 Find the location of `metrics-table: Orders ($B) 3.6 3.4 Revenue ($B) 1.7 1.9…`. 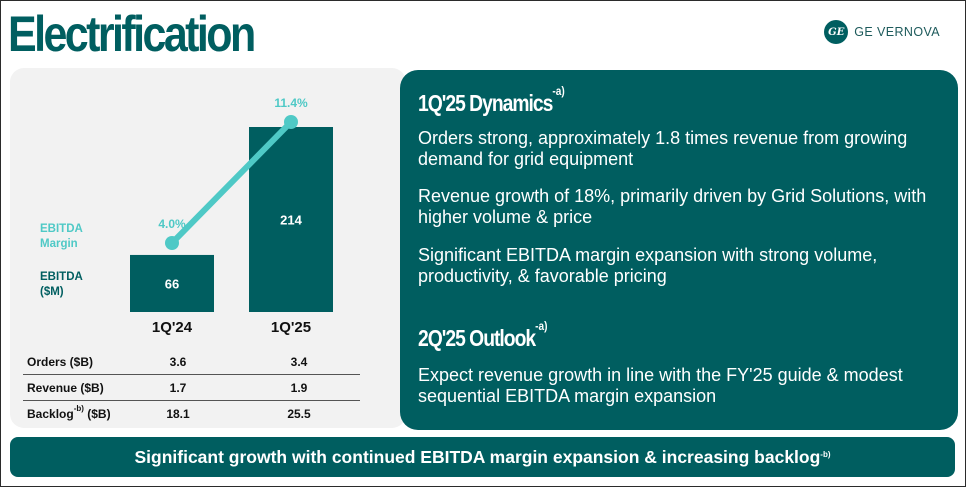

metrics-table: Orders ($B) 3.6 3.4 Revenue ($B) 1.7 1.9… is located at coordinates (191, 387).